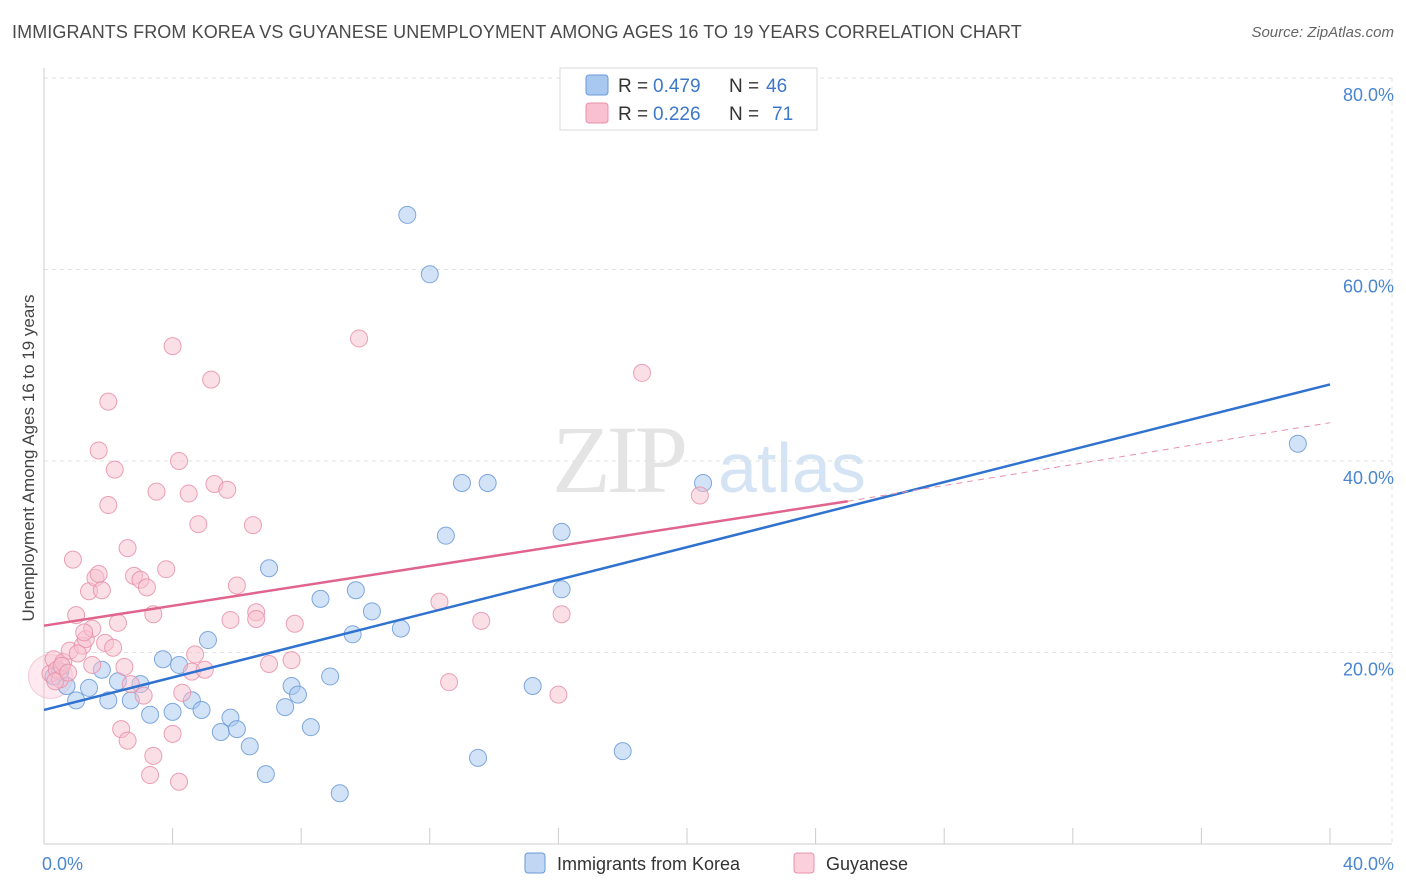  Describe the element at coordinates (1368, 287) in the screenshot. I see `y-tick-label: 60.0%` at that location.